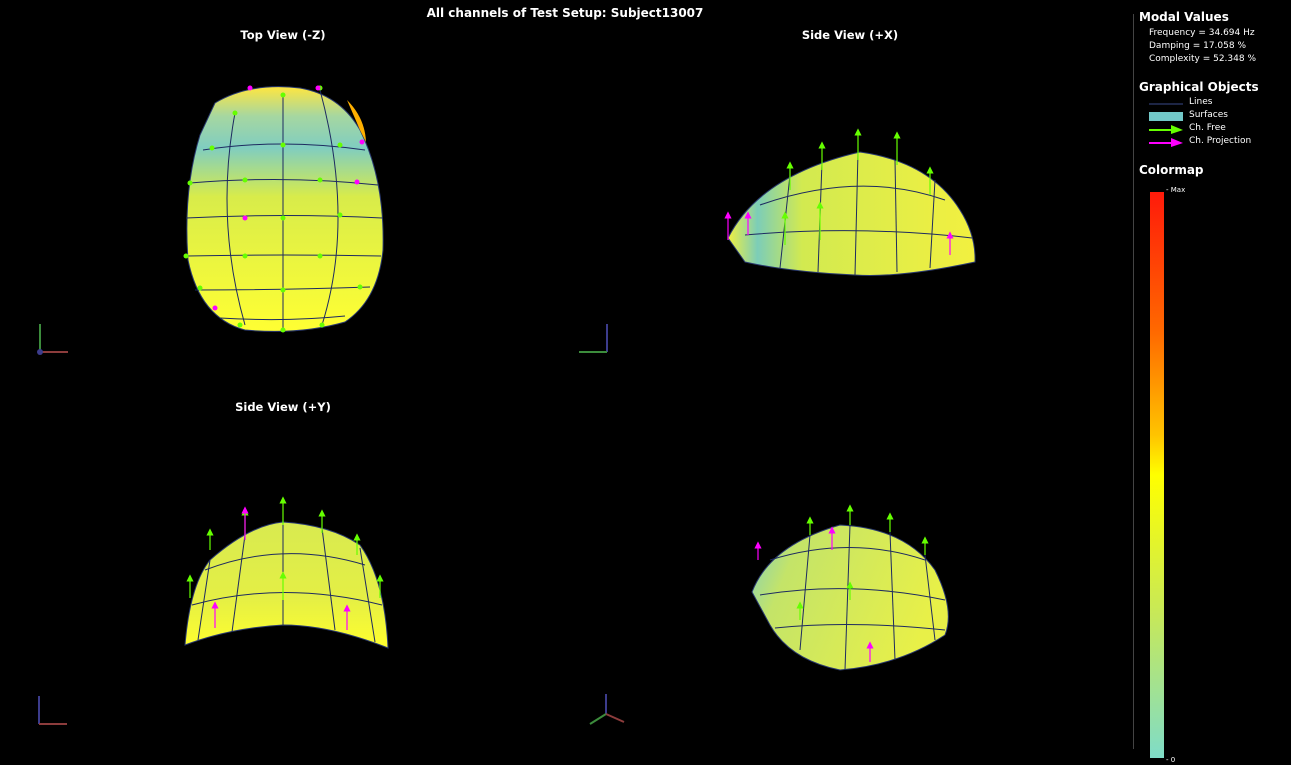 The image size is (1291, 765). What do you see at coordinates (1166, 116) in the screenshot?
I see `surface-swatch-icon` at bounding box center [1166, 116].